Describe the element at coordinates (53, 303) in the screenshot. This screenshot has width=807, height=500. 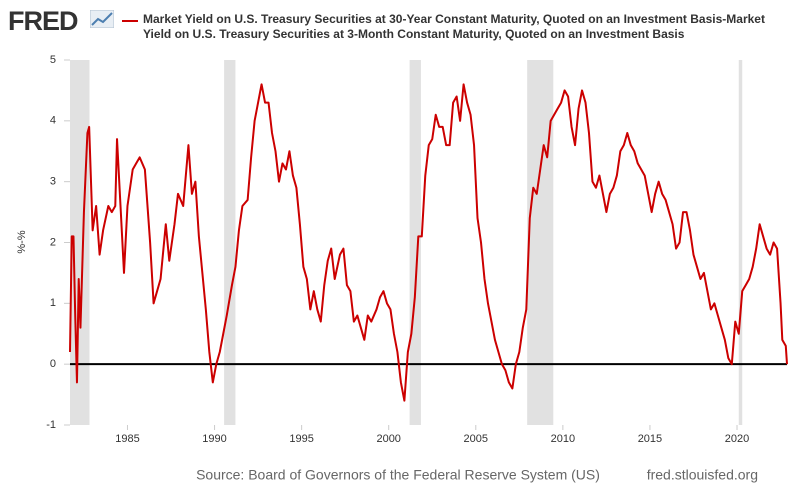
I see `y-tick-label: 1` at that location.